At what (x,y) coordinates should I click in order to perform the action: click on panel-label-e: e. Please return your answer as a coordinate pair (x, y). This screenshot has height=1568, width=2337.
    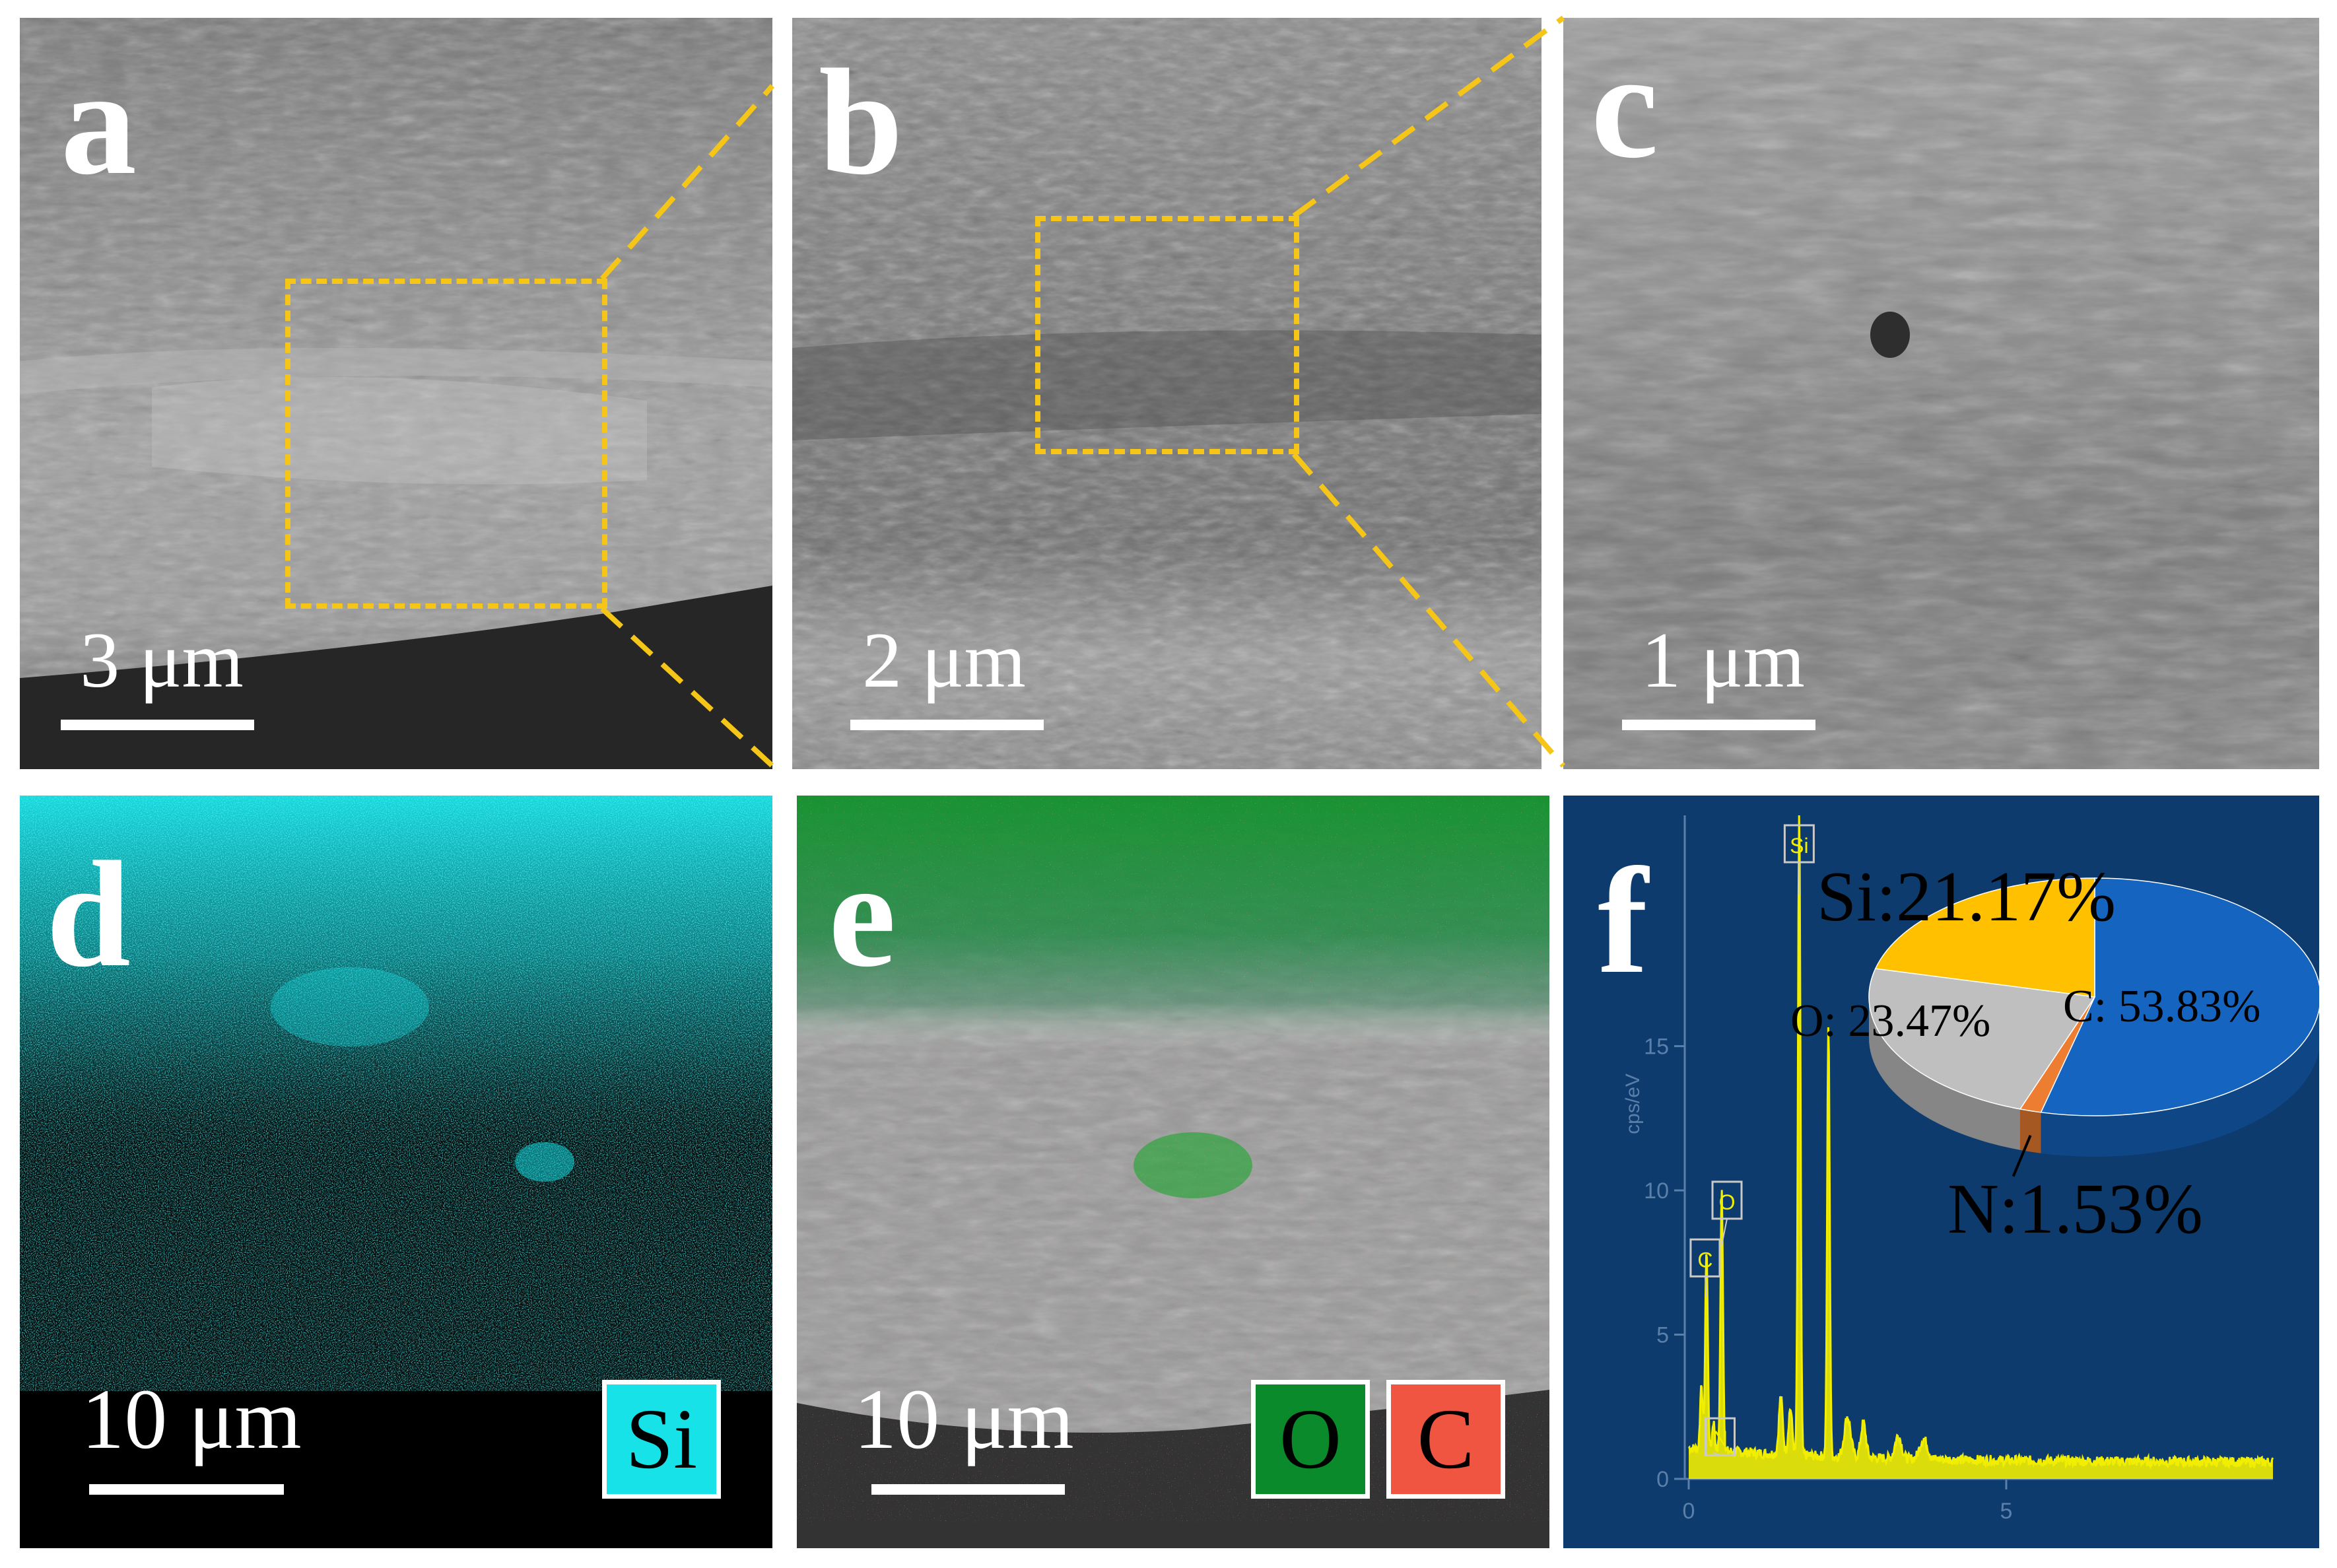
    Looking at the image, I should click on (863, 914).